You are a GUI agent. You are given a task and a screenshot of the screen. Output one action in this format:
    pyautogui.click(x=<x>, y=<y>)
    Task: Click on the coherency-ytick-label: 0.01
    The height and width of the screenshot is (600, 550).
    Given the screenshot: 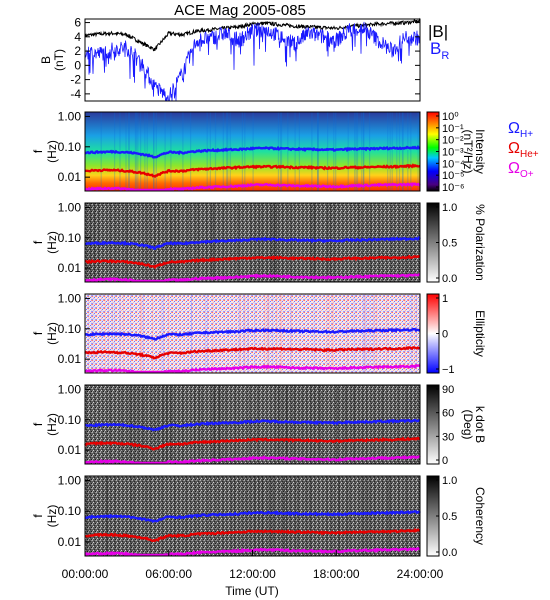 What is the action you would take?
    pyautogui.click(x=70, y=542)
    